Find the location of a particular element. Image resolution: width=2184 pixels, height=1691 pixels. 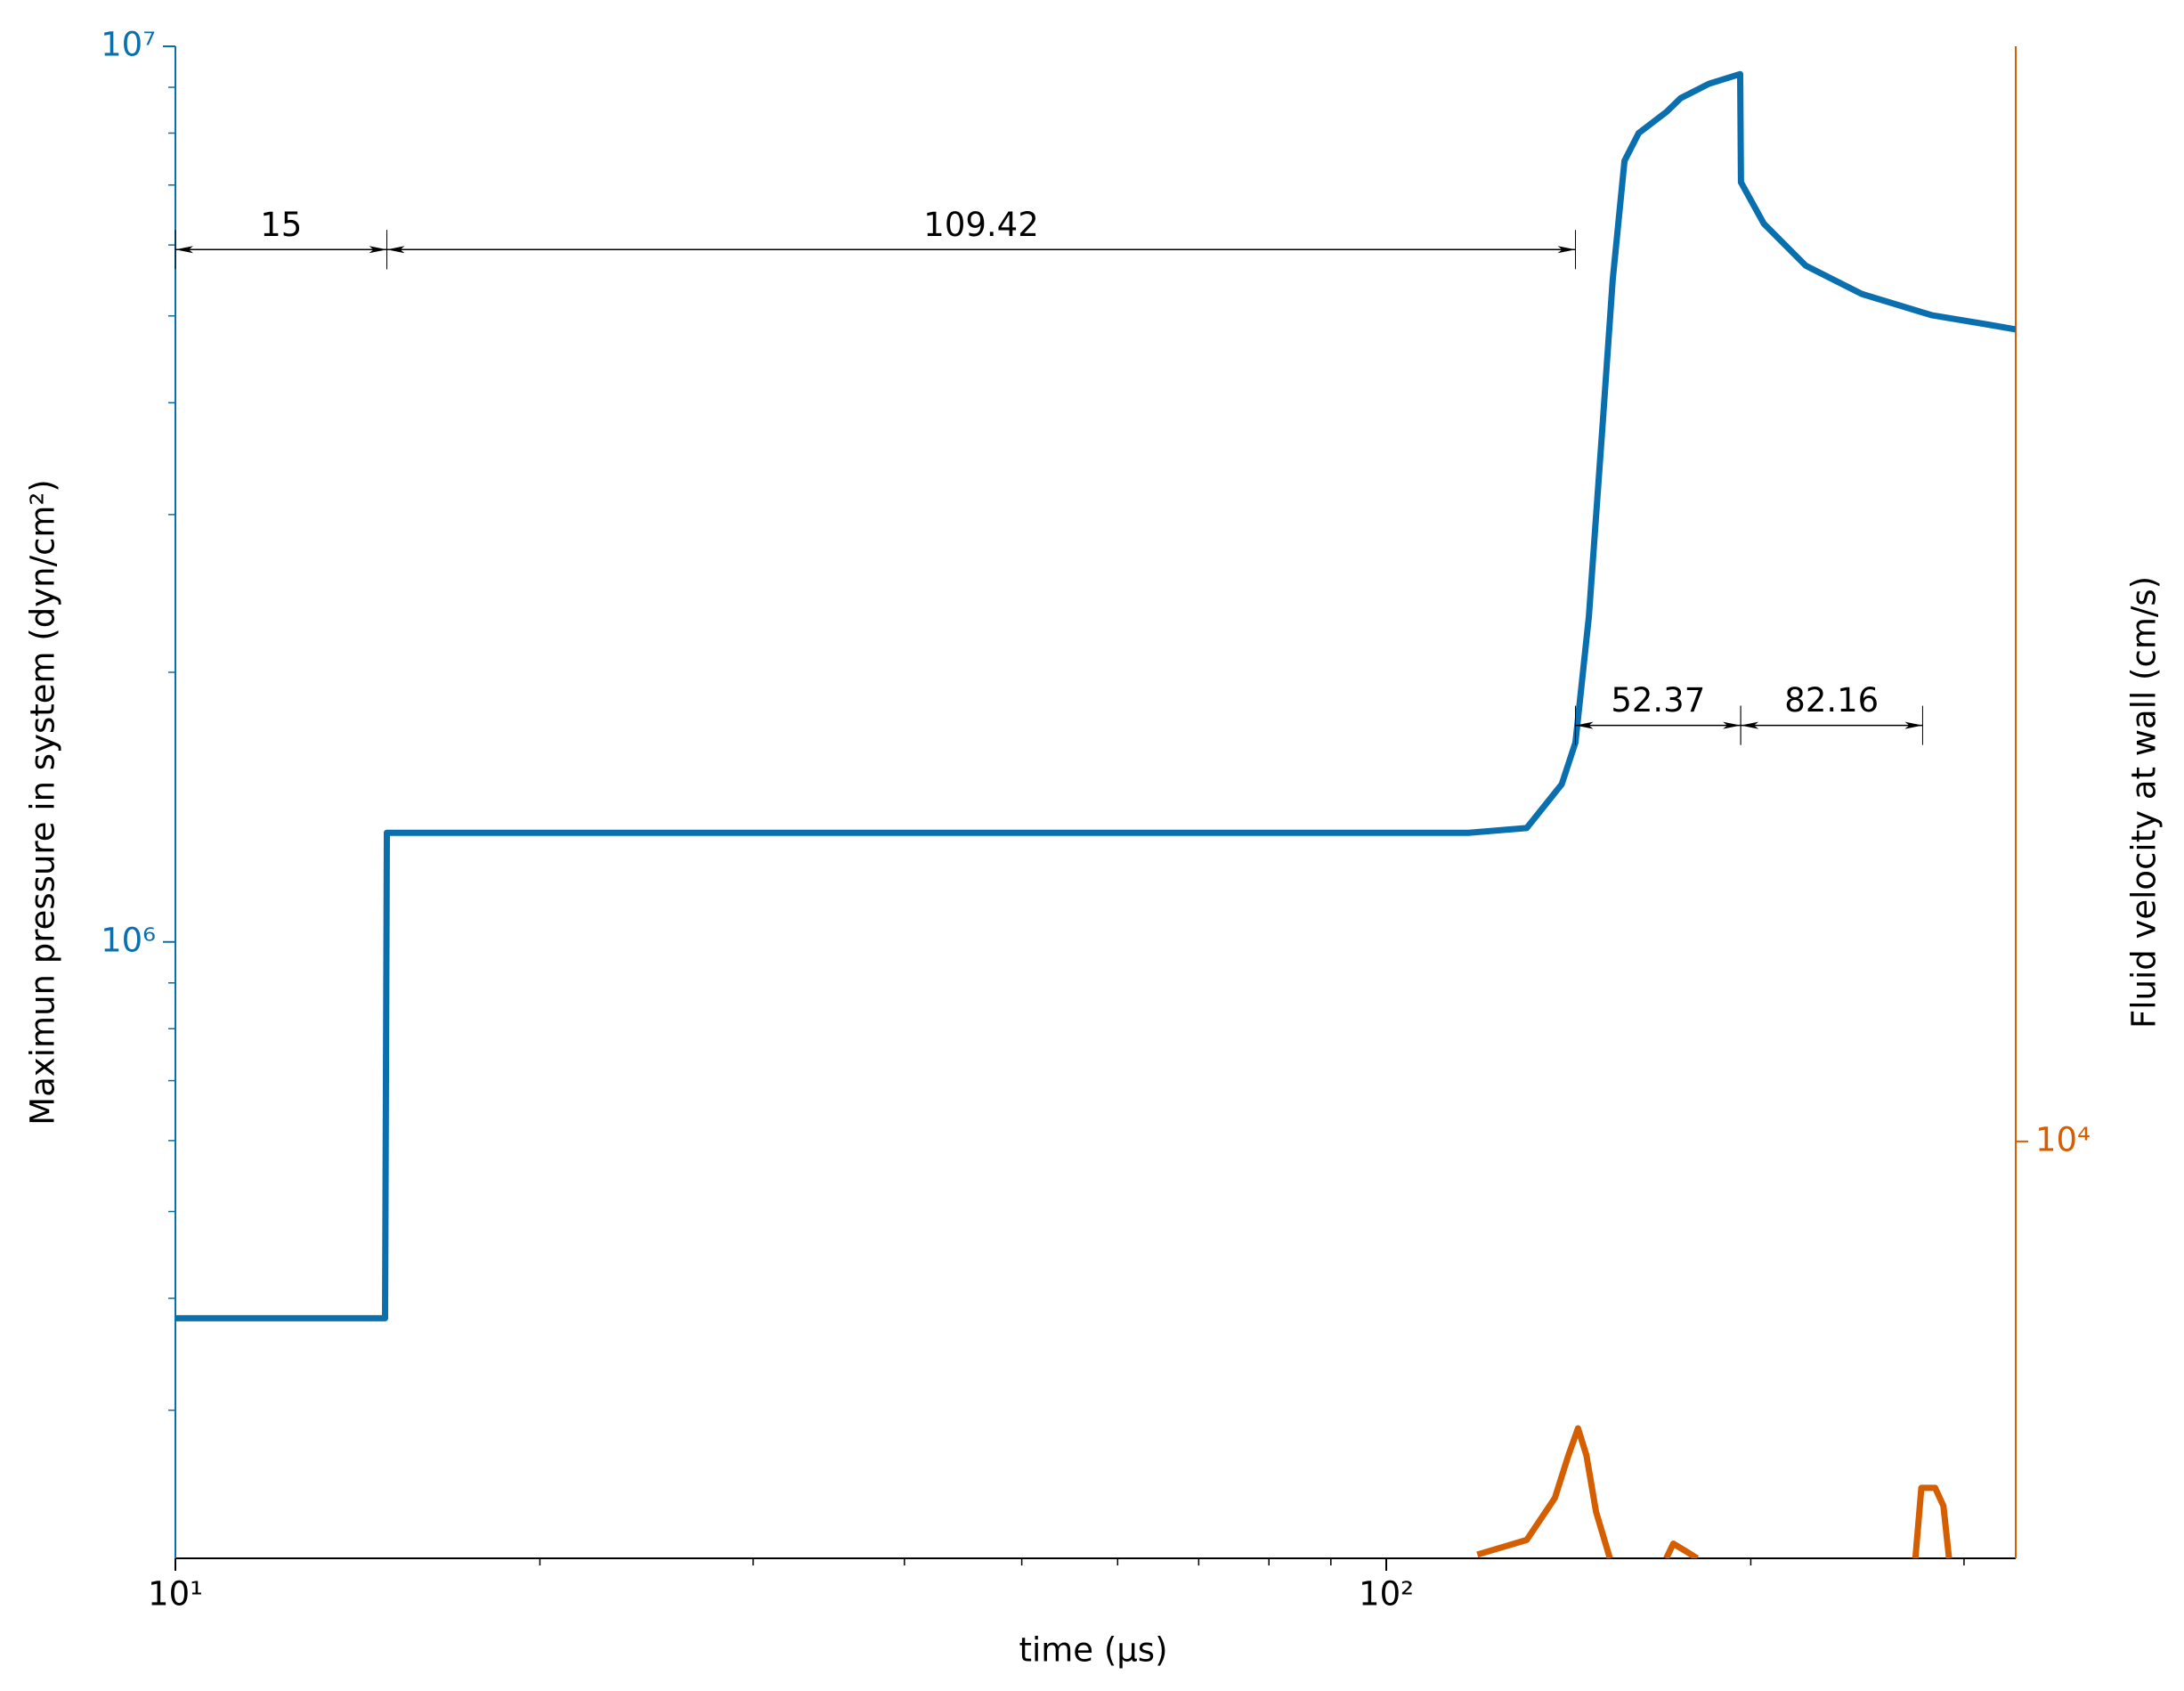

x-axis-label: time (μs) is located at coordinates (1093, 1650).